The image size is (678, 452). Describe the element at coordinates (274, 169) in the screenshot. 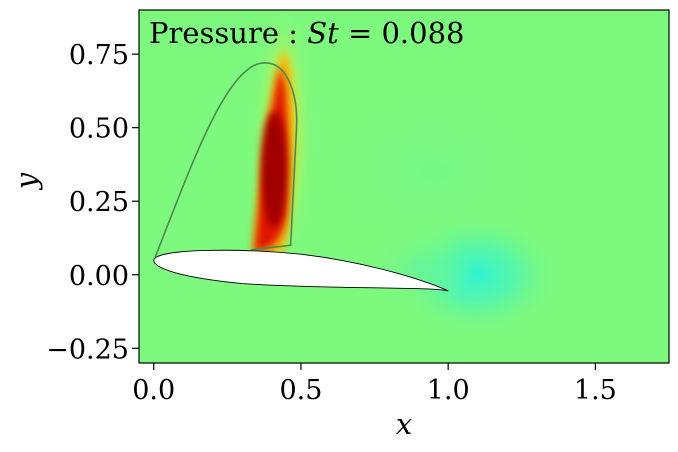

I see `pressure-peak` at that location.